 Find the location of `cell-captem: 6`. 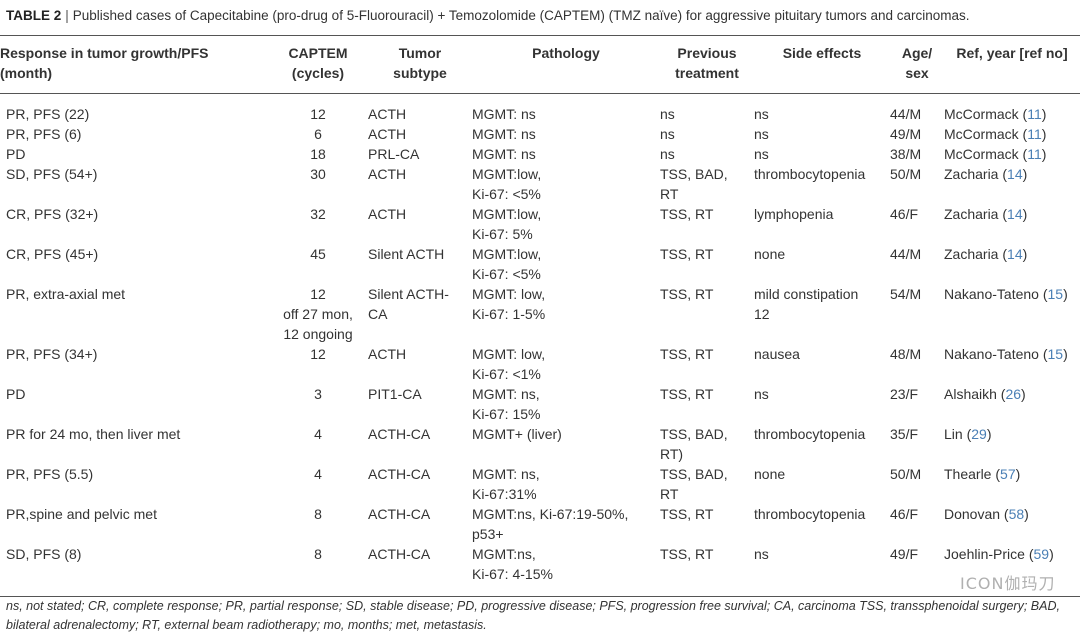

cell-captem: 6 is located at coordinates (318, 134).